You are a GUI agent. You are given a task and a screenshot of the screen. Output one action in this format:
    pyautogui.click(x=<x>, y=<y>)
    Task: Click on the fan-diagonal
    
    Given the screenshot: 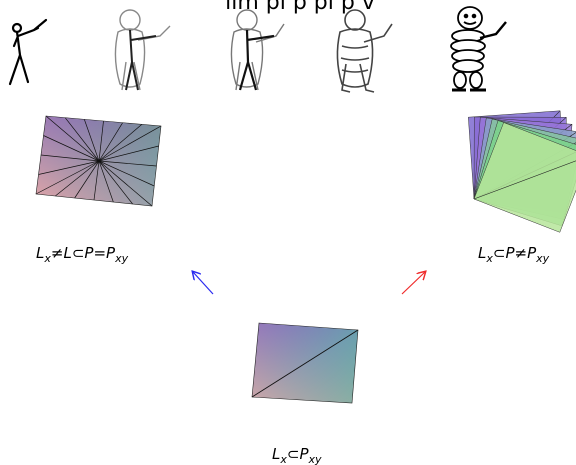 What is the action you would take?
    pyautogui.click(x=524, y=180)
    